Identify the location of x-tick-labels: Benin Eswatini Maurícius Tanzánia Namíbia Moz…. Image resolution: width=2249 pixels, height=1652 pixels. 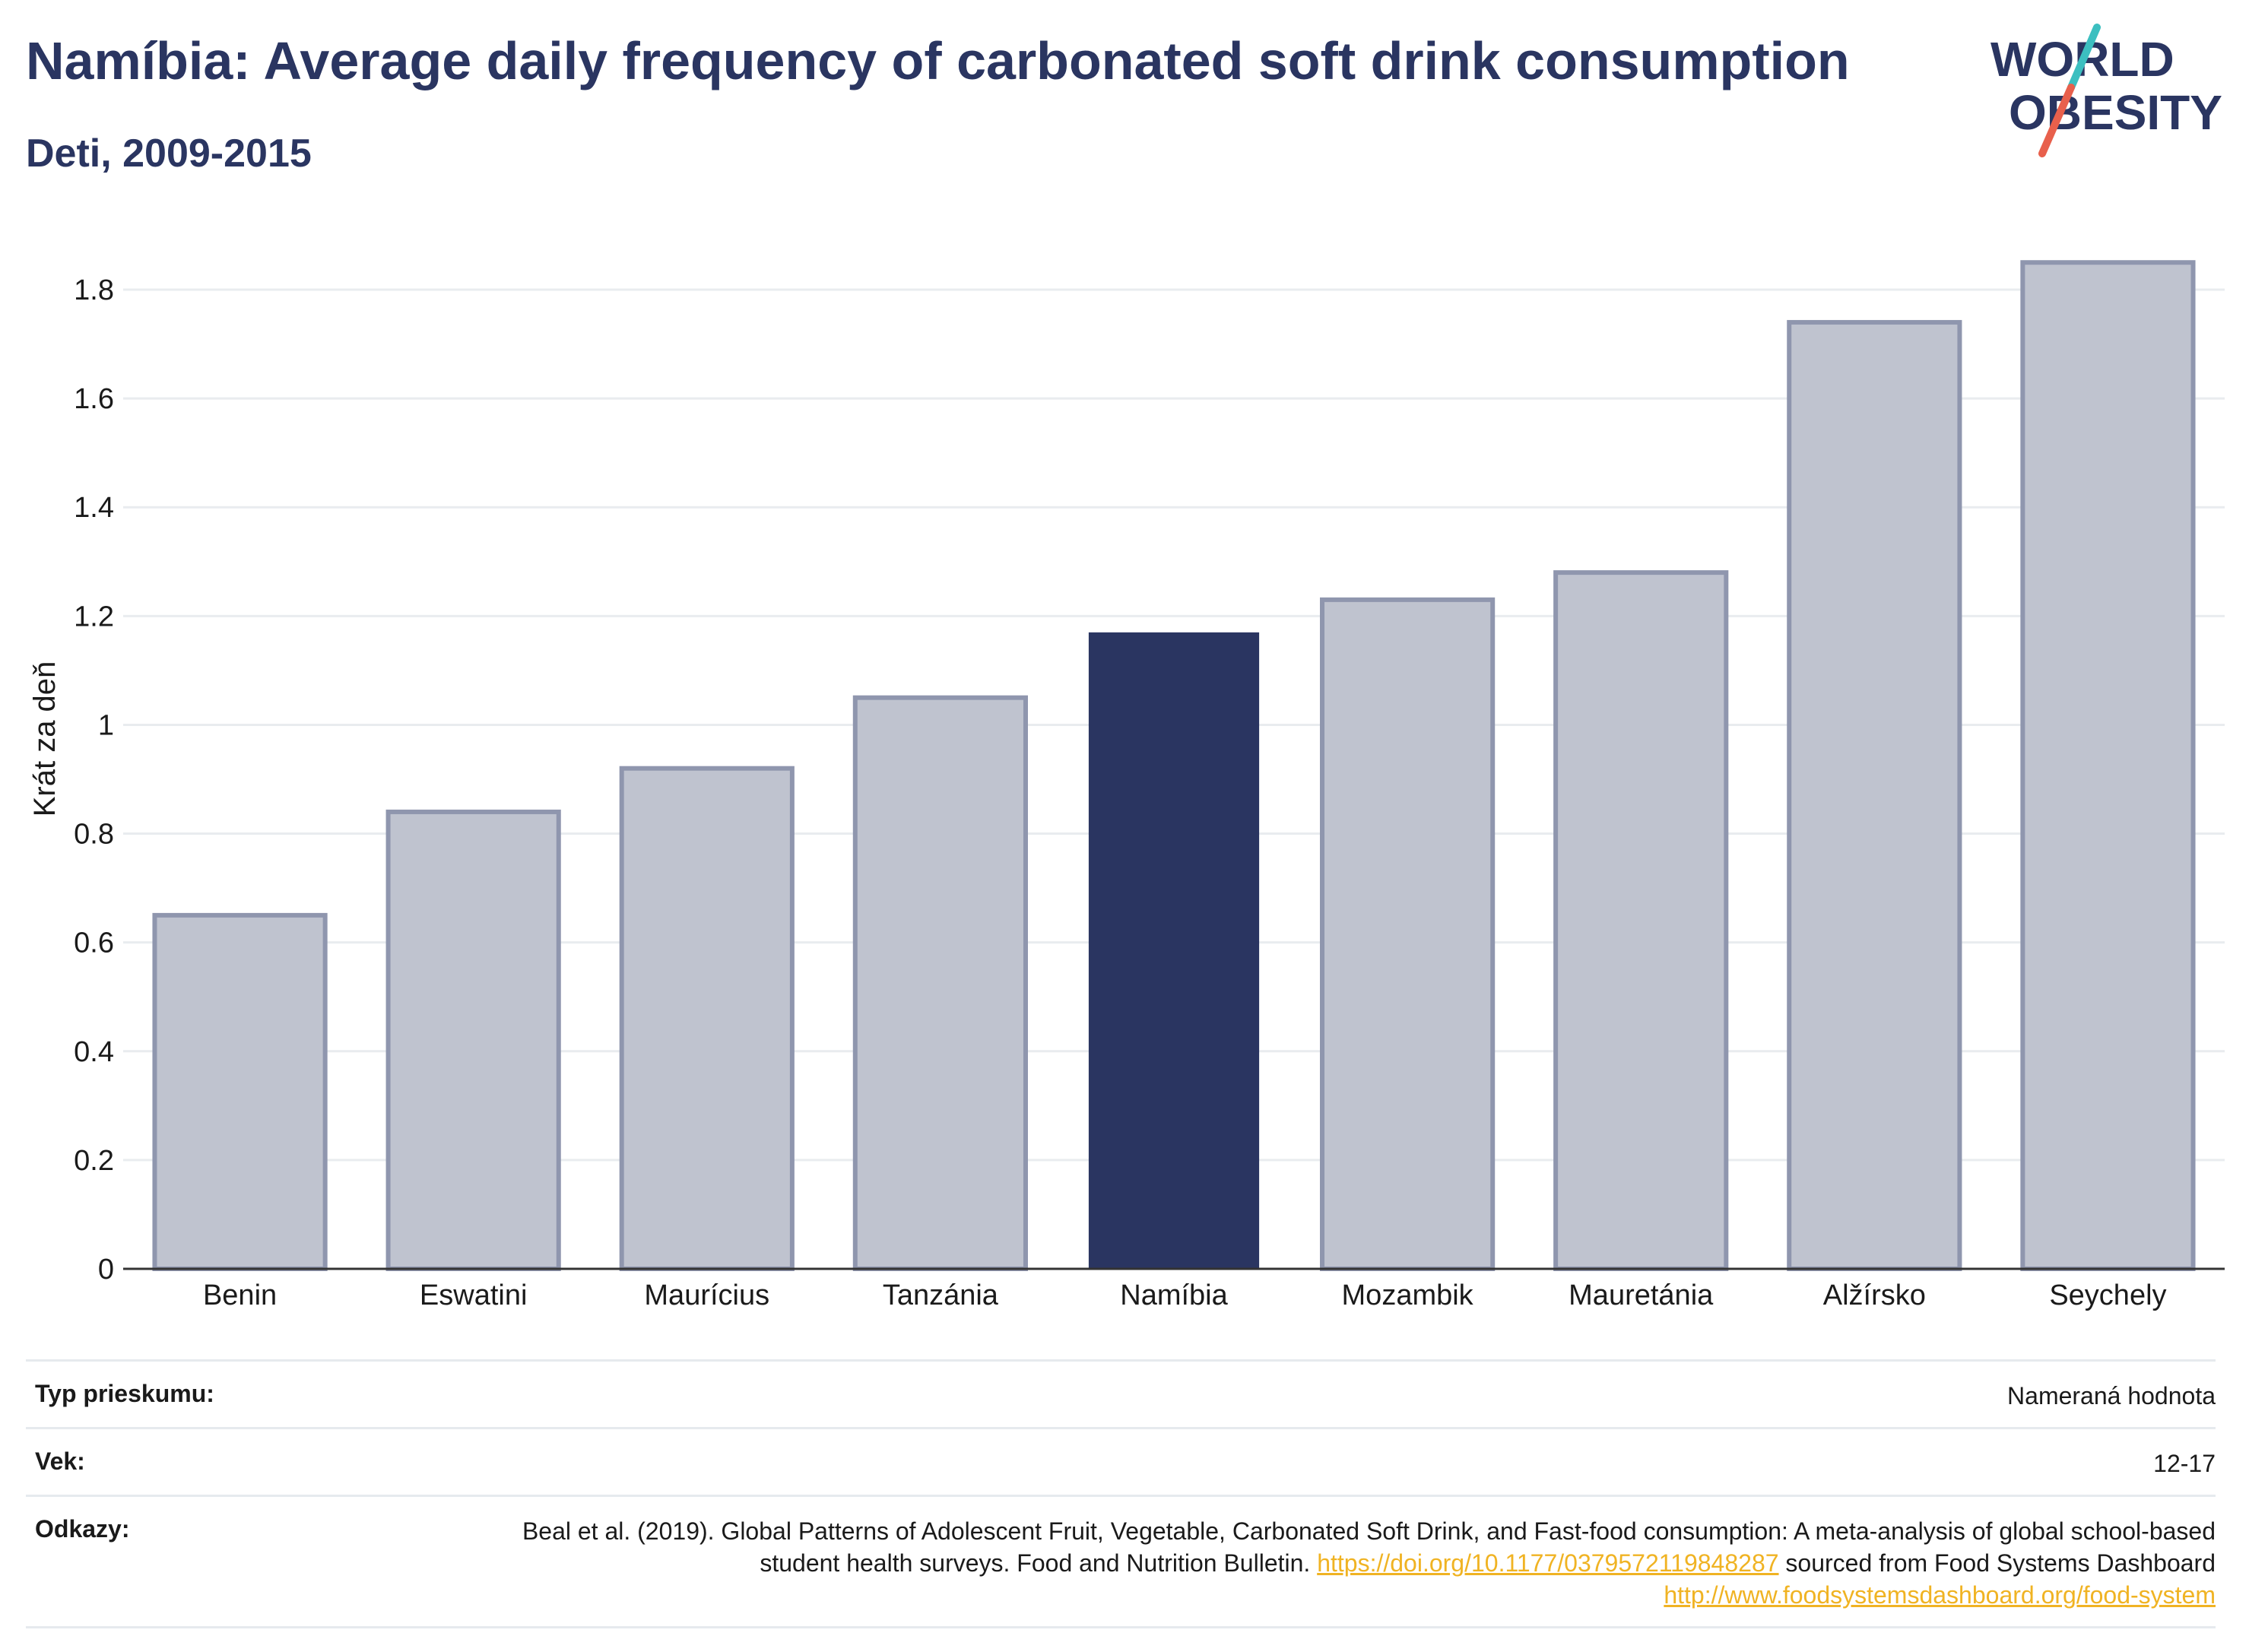
(1185, 1295).